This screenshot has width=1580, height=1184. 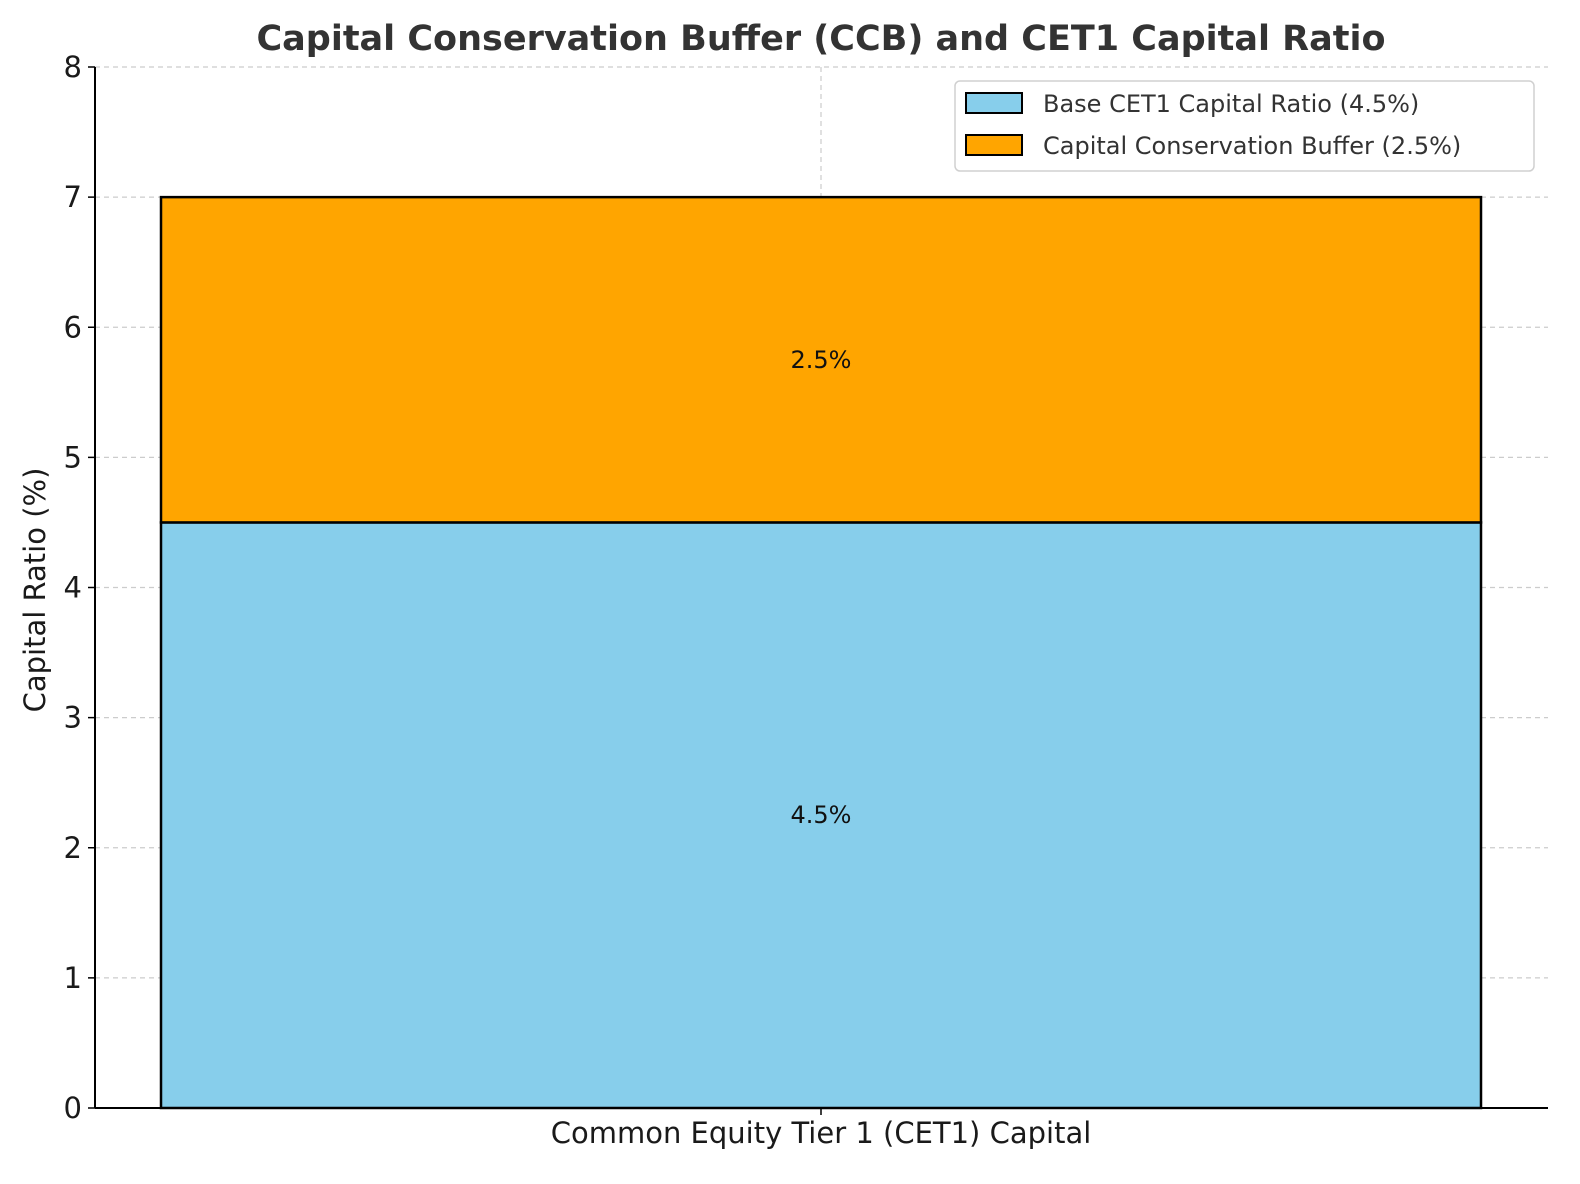 I want to click on legend-frame, so click(x=1244, y=126).